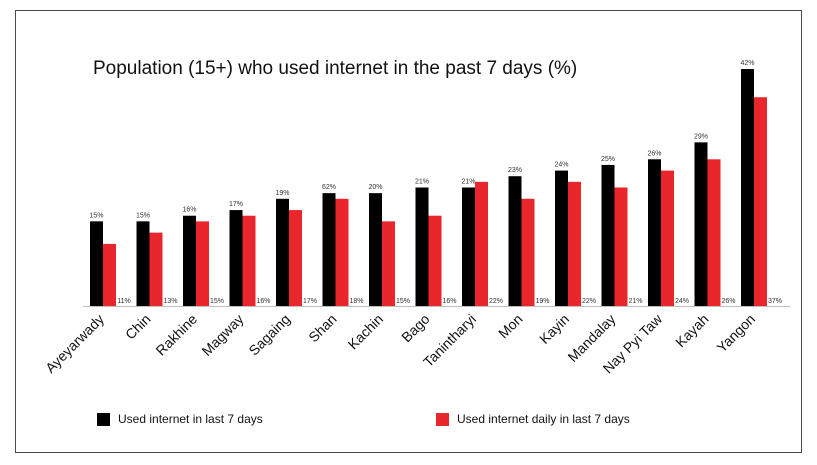  What do you see at coordinates (356, 301) in the screenshot?
I see `data-label-daily: 18%` at bounding box center [356, 301].